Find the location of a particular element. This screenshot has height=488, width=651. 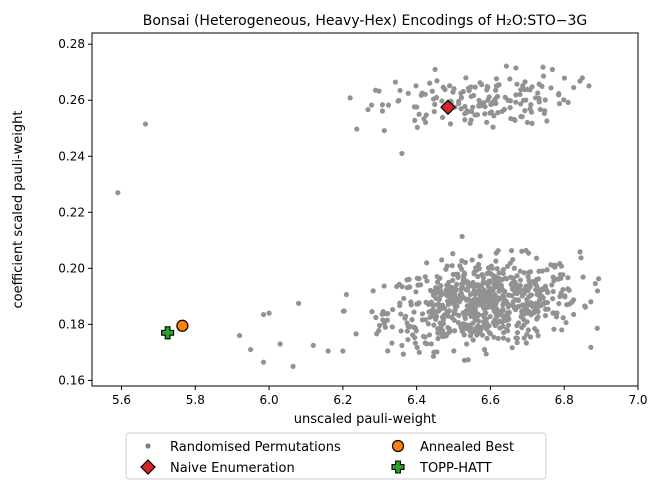

y-tick-label: 0.28 is located at coordinates (71, 44).